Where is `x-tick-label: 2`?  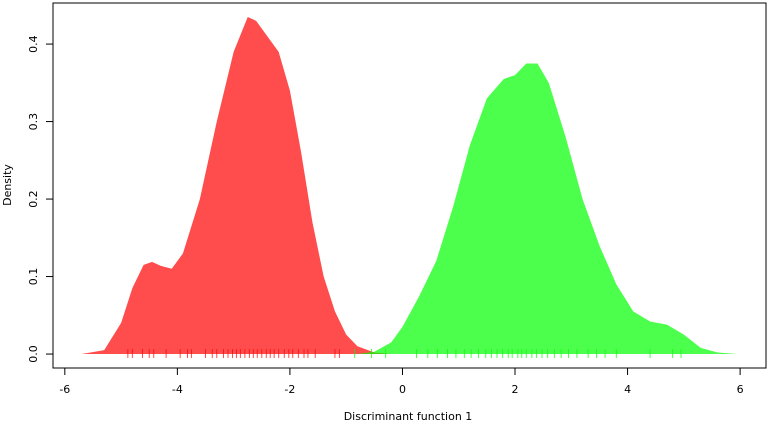
x-tick-label: 2 is located at coordinates (515, 389).